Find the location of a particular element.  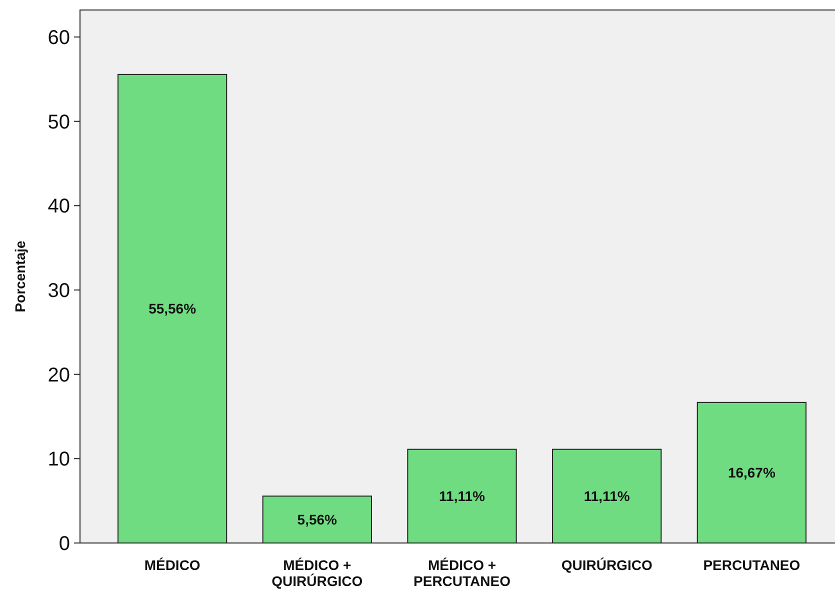

x-tick-label: PERCUTANEO is located at coordinates (751, 565).